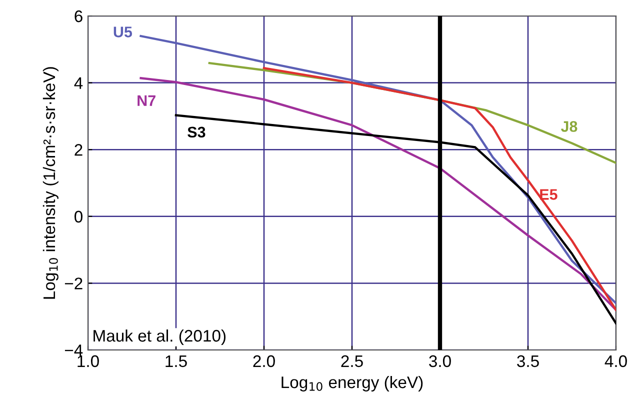 This screenshot has height=406, width=632. Describe the element at coordinates (352, 361) in the screenshot. I see `x-tick-label: 2.5` at that location.